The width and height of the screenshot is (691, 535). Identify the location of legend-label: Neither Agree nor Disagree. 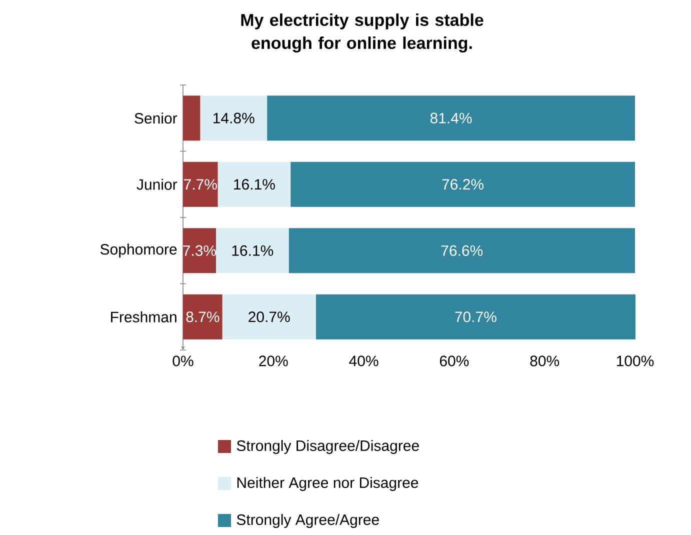
(327, 483).